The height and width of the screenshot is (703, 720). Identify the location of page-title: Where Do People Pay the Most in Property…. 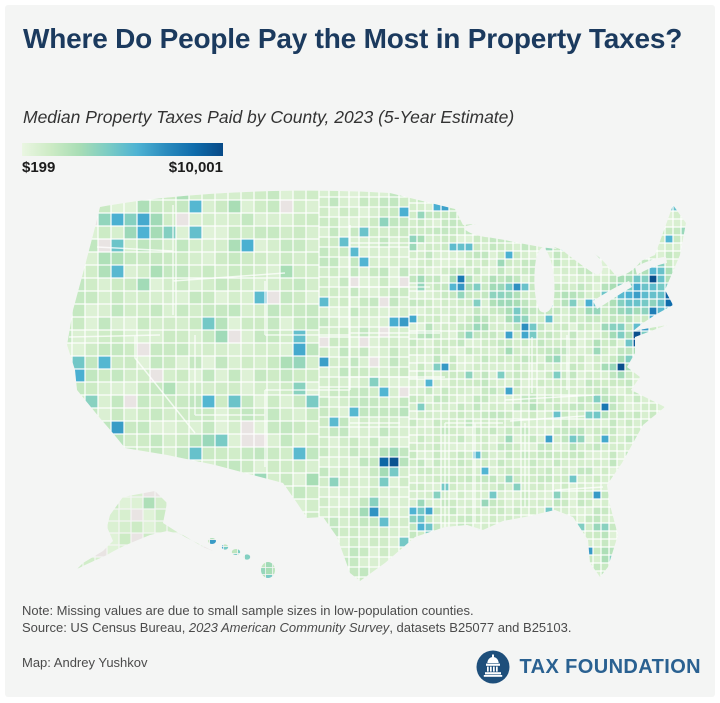
(353, 38).